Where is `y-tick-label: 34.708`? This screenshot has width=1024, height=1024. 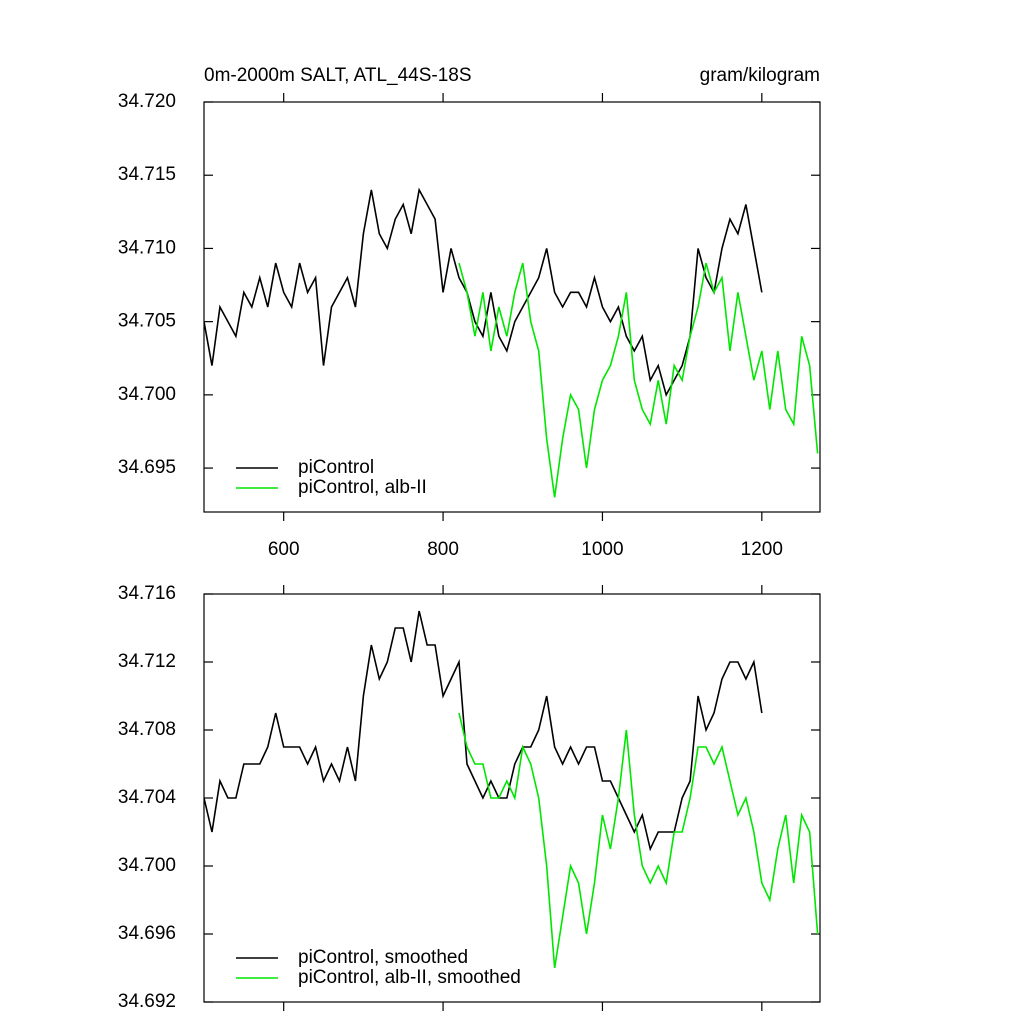
y-tick-label: 34.708 is located at coordinates (147, 729).